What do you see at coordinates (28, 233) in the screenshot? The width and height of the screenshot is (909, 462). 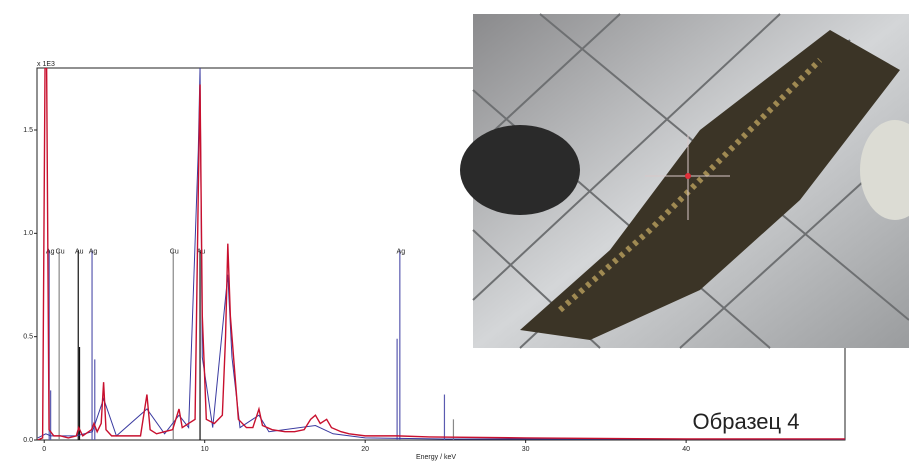 I see `y-tick-label: 1.0` at bounding box center [28, 233].